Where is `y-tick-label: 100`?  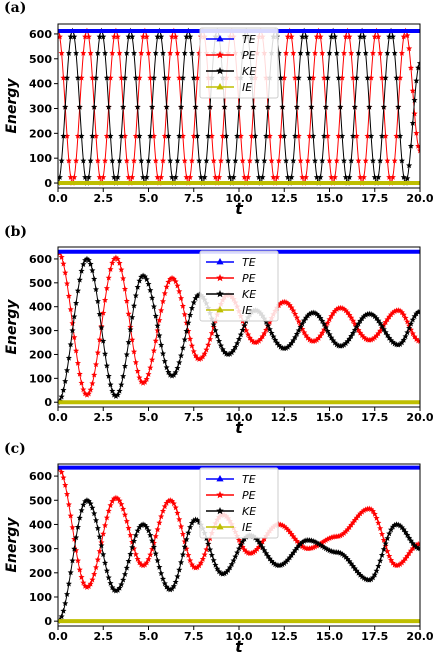 y-tick-label: 100 is located at coordinates (40, 158).